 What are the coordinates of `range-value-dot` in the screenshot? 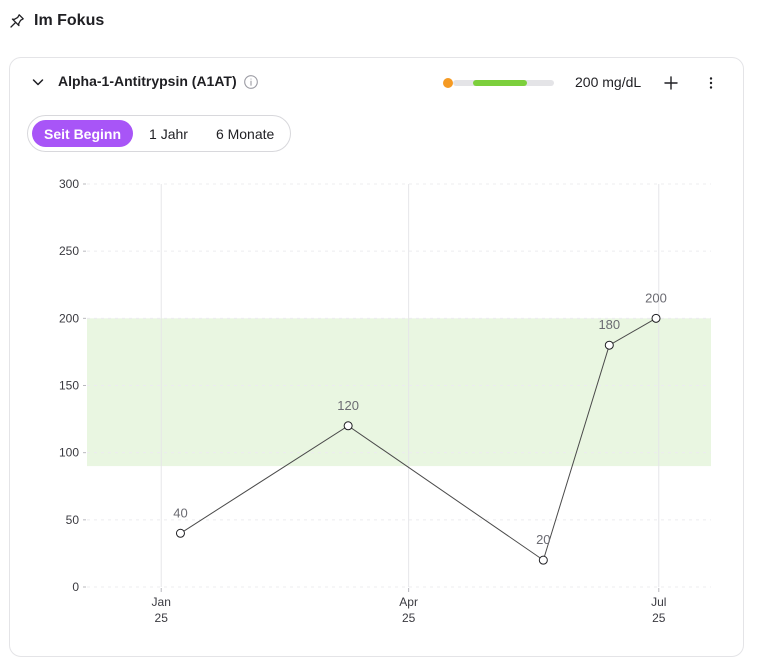 It's located at (448, 83).